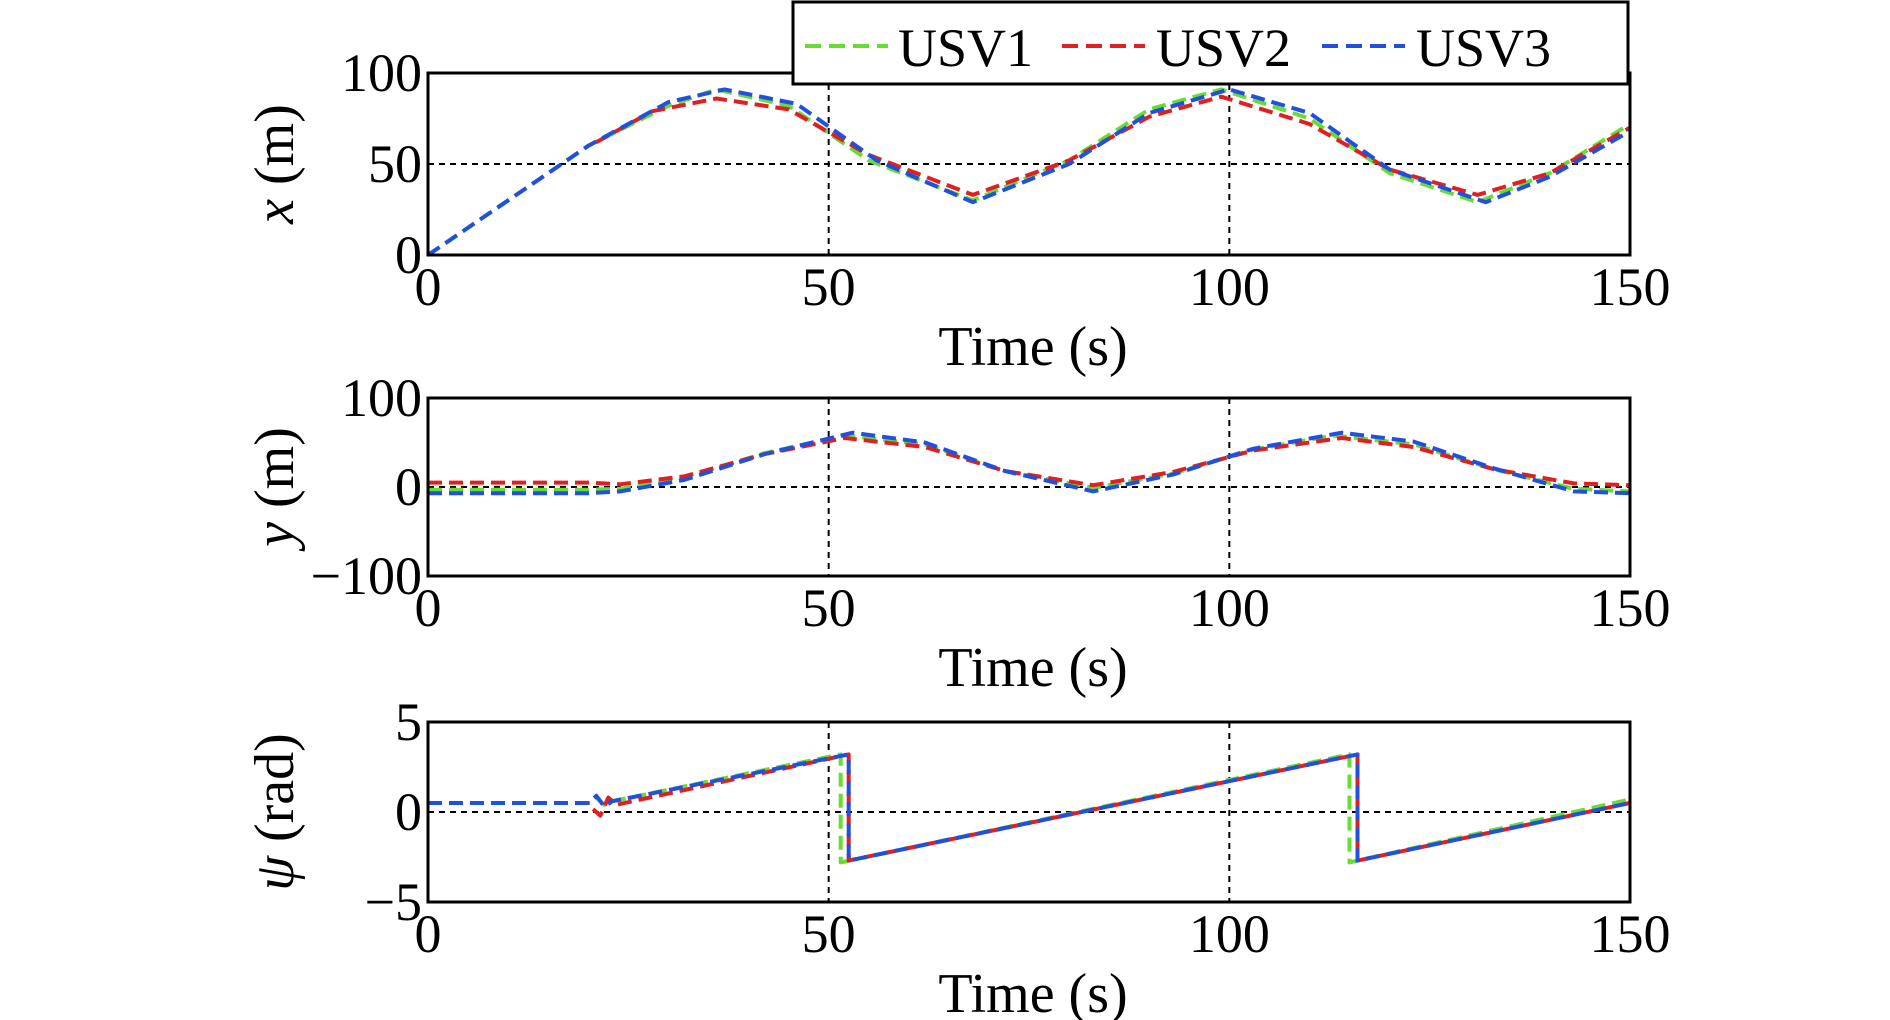 The image size is (1890, 1020). I want to click on y-axis-label-y: y (m), so click(275, 489).